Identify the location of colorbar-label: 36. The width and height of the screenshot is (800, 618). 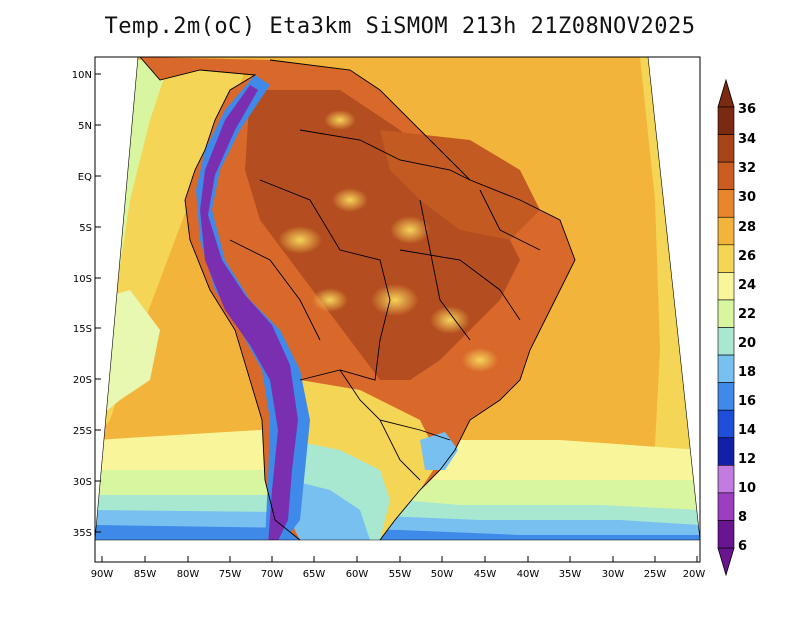
(747, 109).